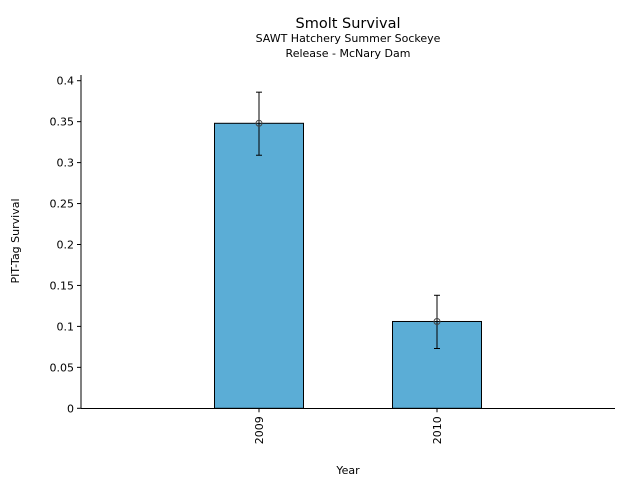 Image resolution: width=640 pixels, height=484 pixels. Describe the element at coordinates (259, 123) in the screenshot. I see `data-point-2009` at that location.